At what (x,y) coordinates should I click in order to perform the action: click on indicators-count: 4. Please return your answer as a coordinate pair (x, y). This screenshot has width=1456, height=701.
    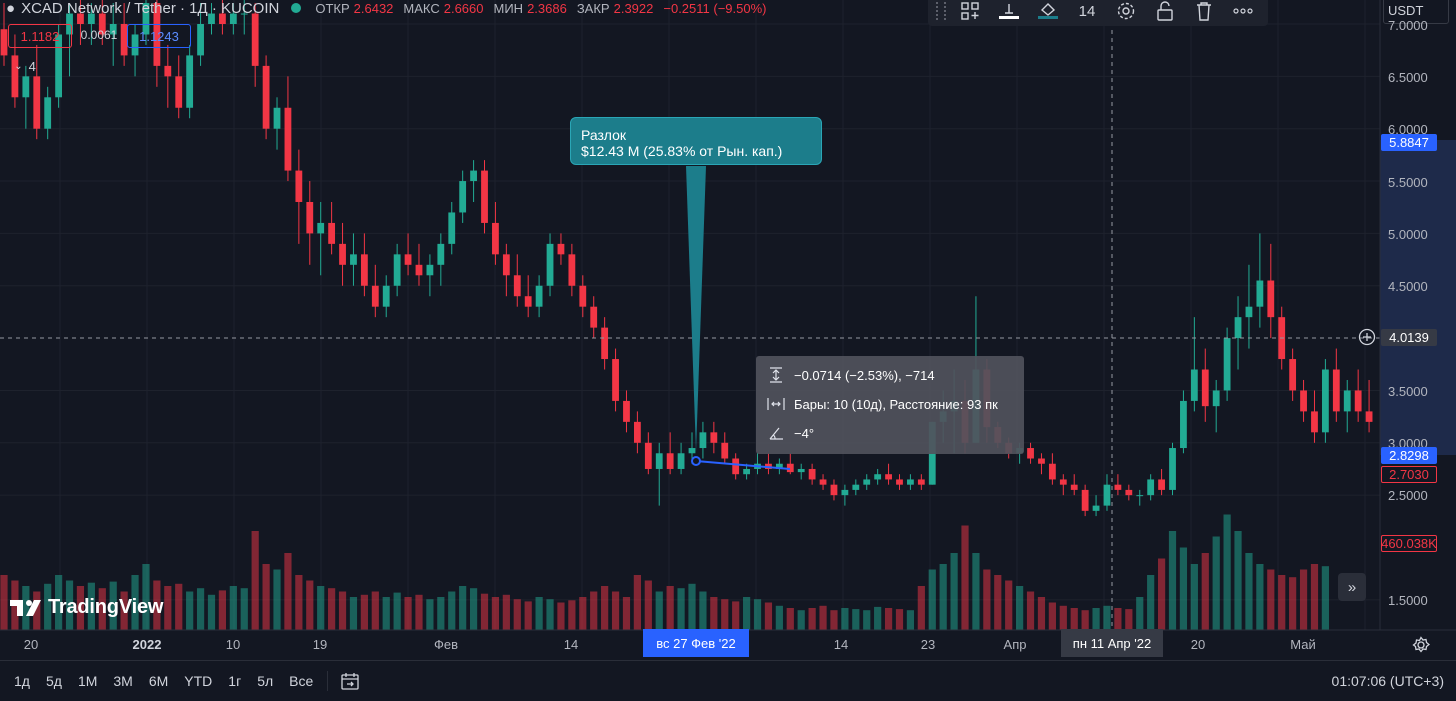
    Looking at the image, I should click on (32, 66).